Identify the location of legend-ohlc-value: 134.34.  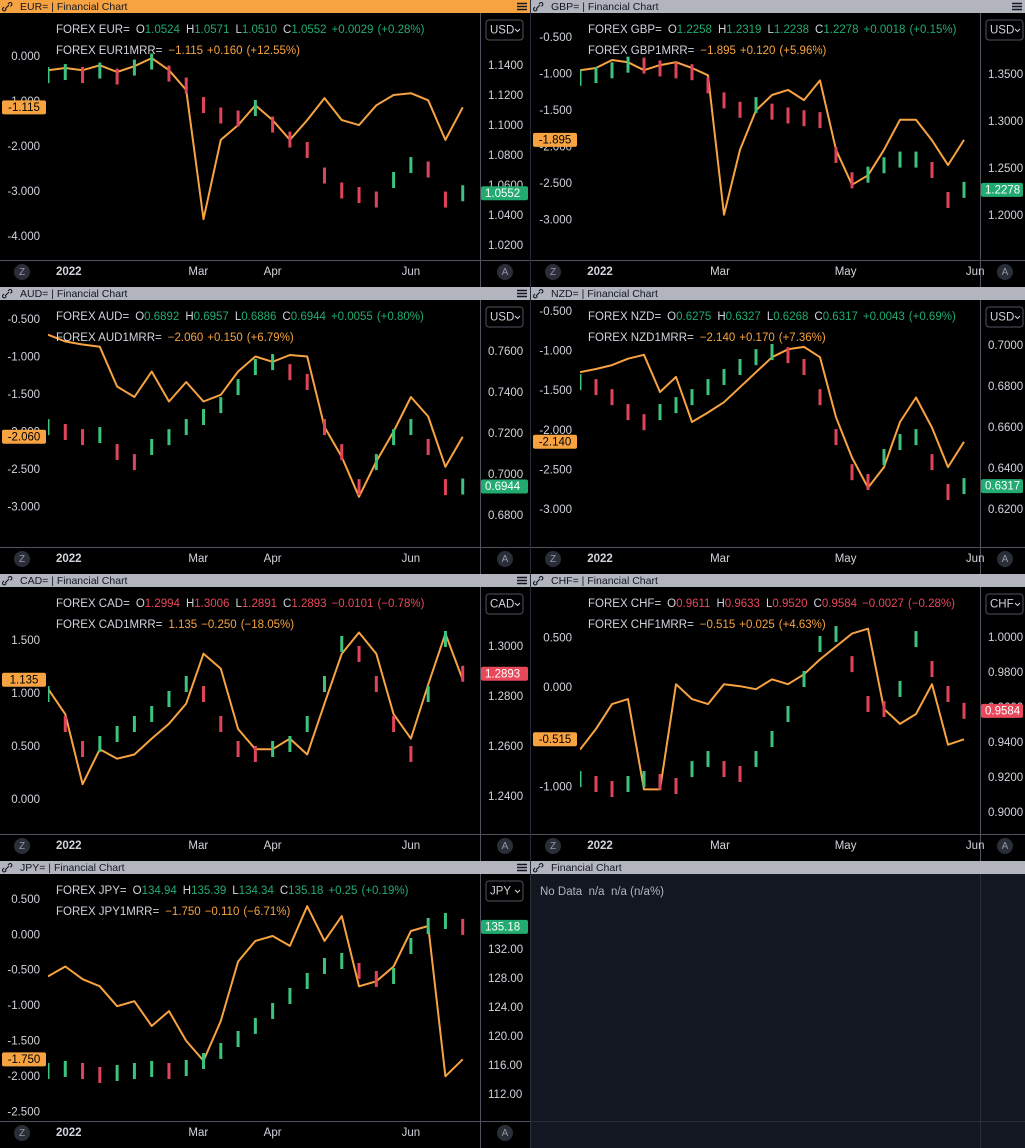
(257, 891).